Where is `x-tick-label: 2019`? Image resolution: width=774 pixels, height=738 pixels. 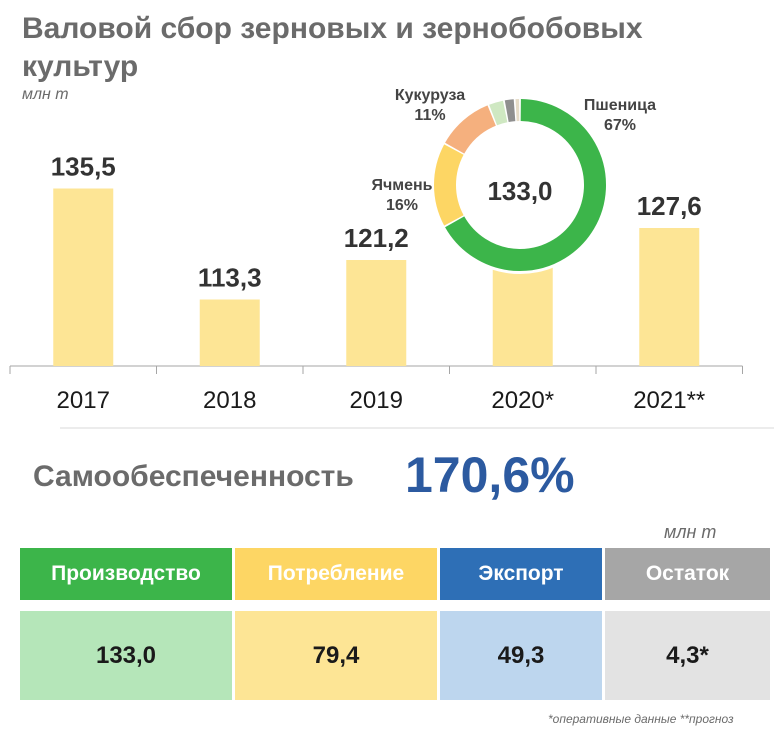
x-tick-label: 2019 is located at coordinates (376, 400).